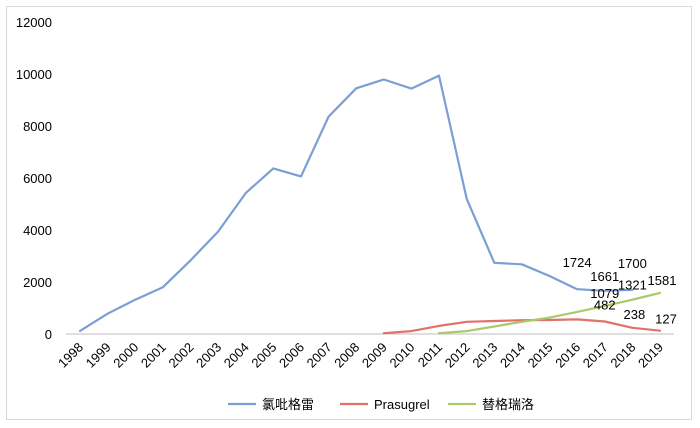 The width and height of the screenshot is (700, 428). I want to click on legend: 氯吡格雷 Prasugrel 替格瑞洛, so click(381, 404).